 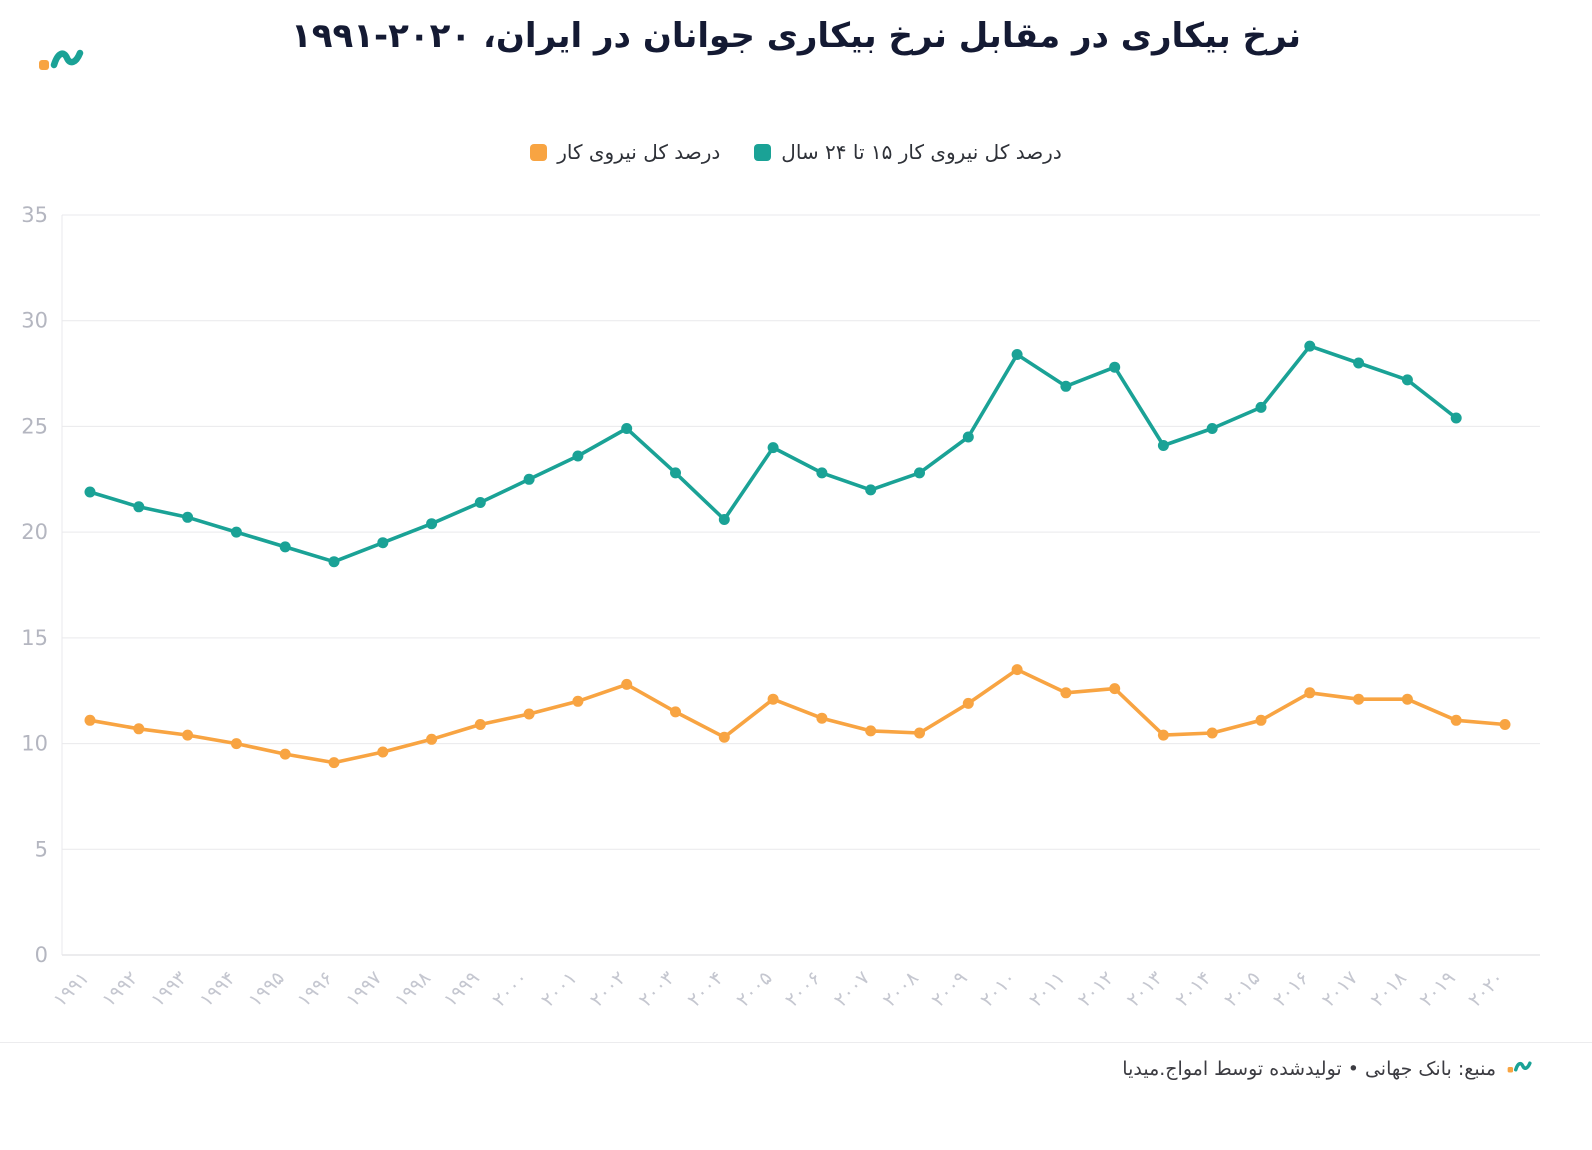 What do you see at coordinates (539, 152) in the screenshot?
I see `legend-swatch-orange` at bounding box center [539, 152].